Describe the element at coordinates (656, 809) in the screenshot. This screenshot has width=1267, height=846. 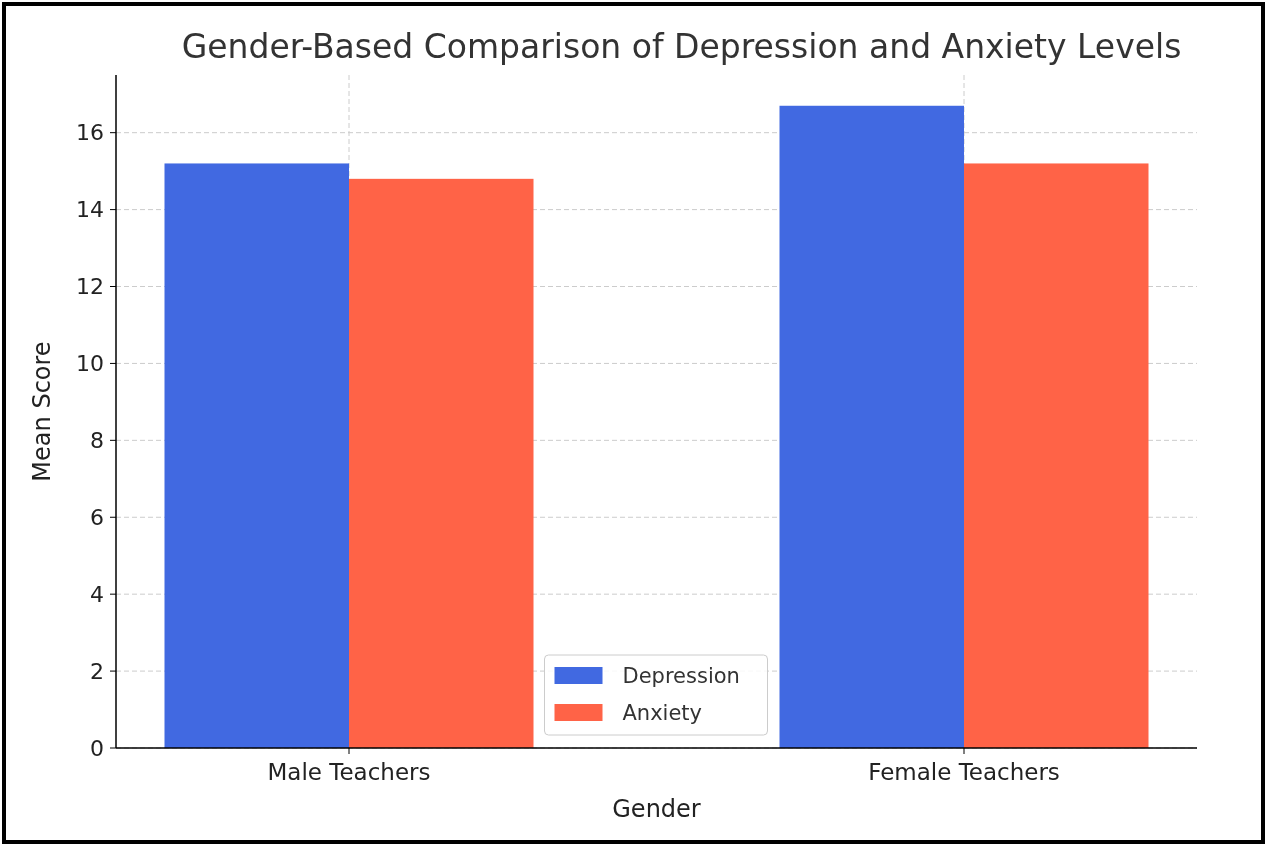
I see `x-axis-title: Gender` at that location.